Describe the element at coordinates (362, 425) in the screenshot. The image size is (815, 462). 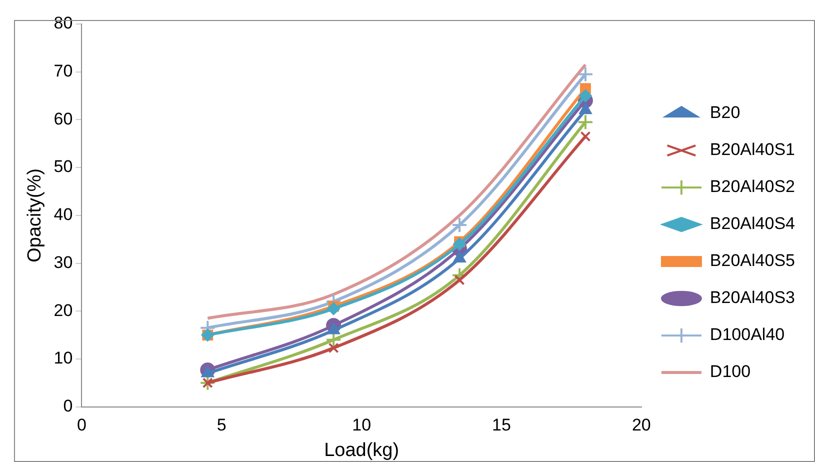
I see `x-tick-label: 10` at that location.